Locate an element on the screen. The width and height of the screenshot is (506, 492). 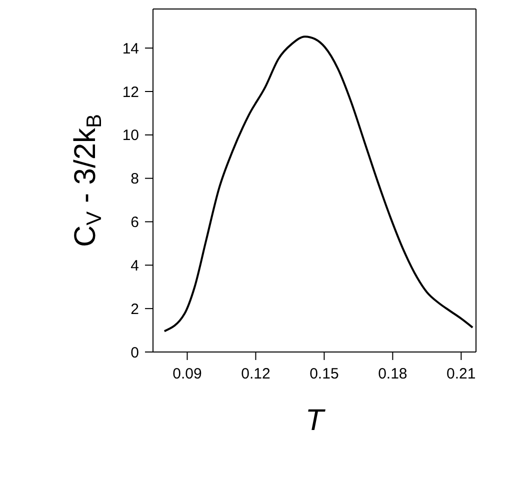
y-tick-label: 12 is located at coordinates (130, 92).